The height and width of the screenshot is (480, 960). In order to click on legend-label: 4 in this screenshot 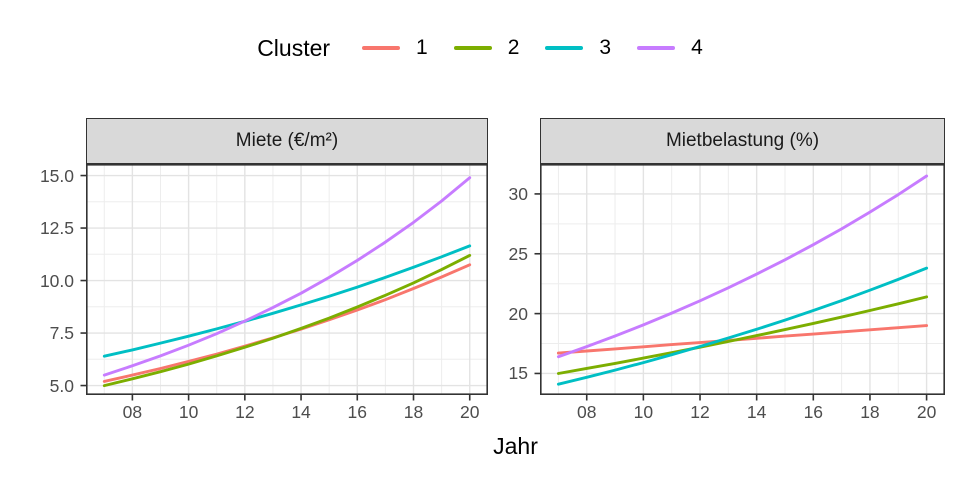, I will do `click(697, 47)`.